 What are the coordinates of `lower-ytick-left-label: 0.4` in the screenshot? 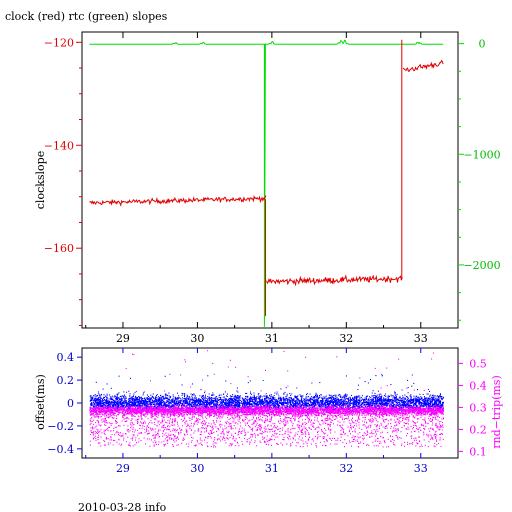 It's located at (66, 357).